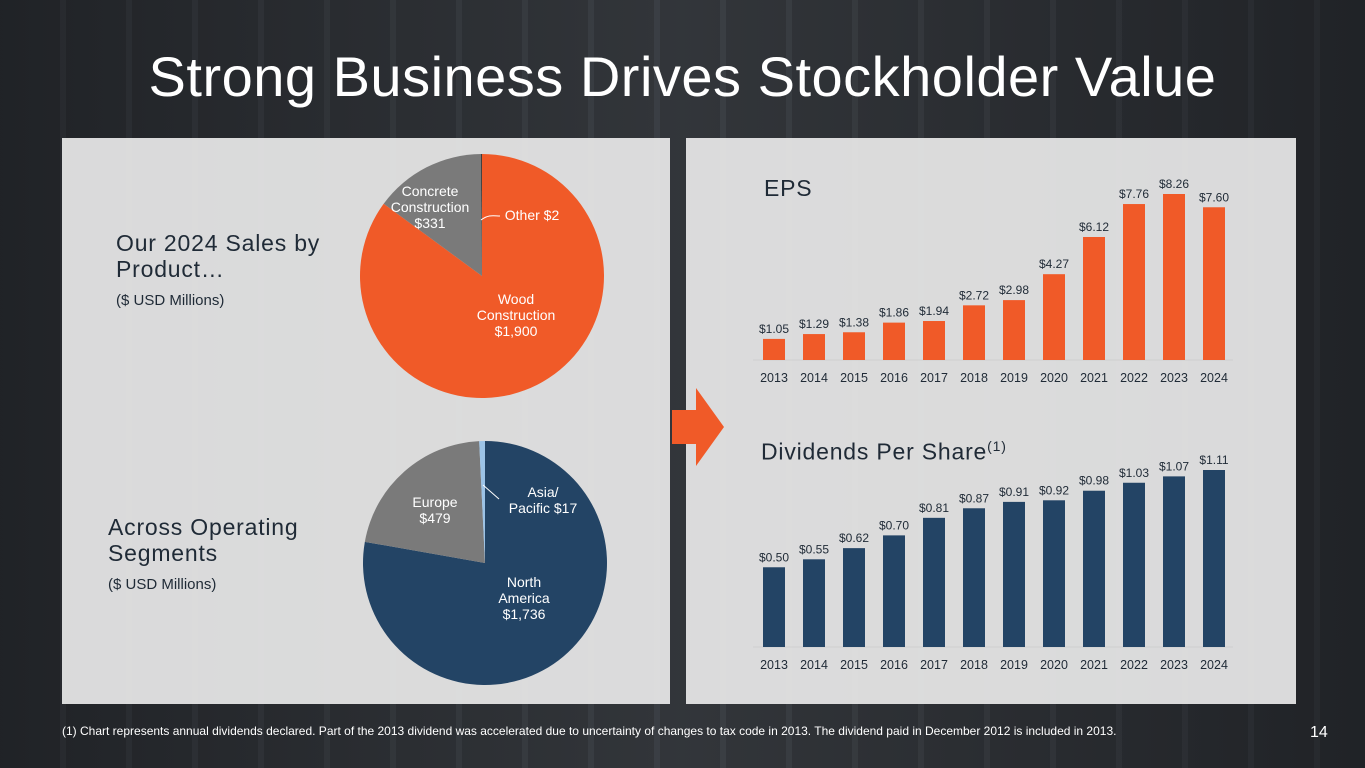  I want to click on dps-bar-2016, so click(894, 591).